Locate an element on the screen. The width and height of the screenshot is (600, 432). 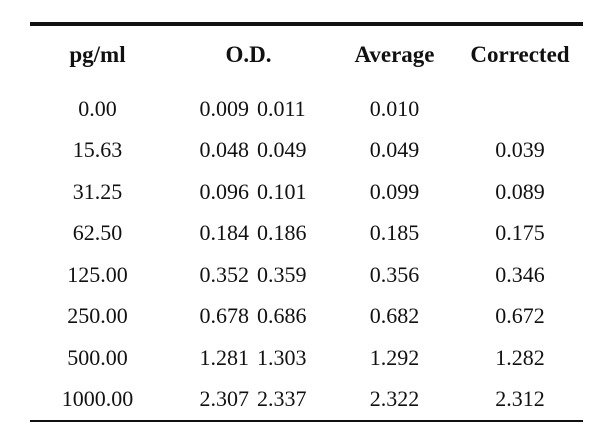
cell-average: 2.322 is located at coordinates (394, 399).